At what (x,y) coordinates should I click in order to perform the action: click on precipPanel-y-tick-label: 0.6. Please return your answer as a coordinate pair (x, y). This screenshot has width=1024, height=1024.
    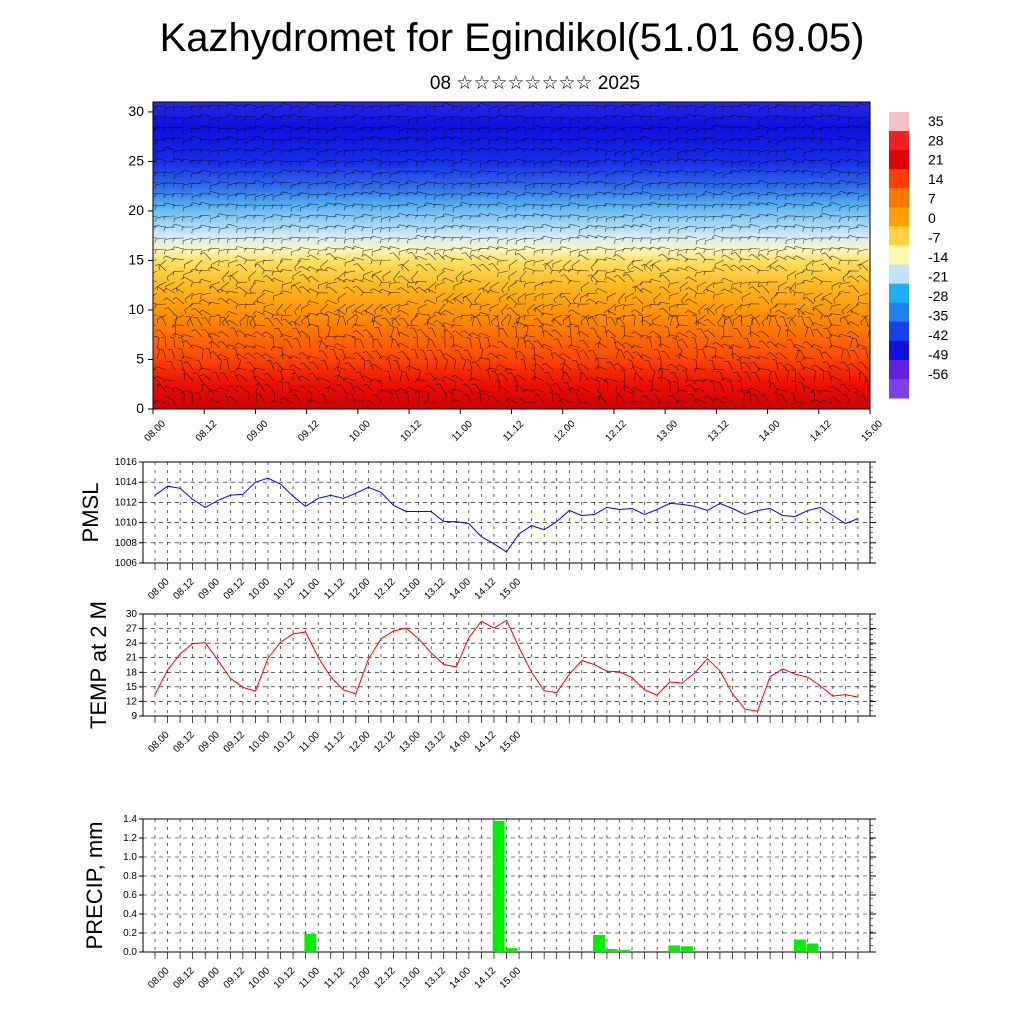
    Looking at the image, I should click on (130, 895).